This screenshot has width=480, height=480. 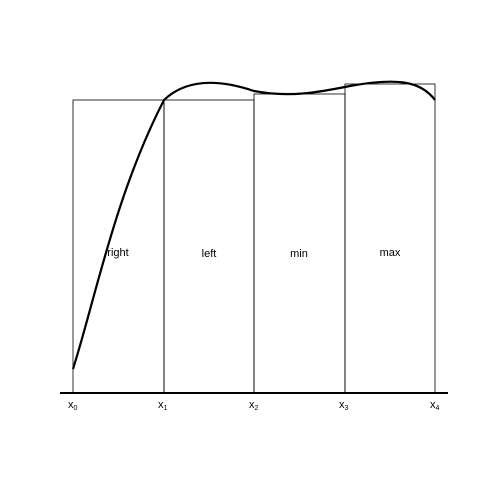 I want to click on rectangle-label-max: max, so click(x=390, y=253).